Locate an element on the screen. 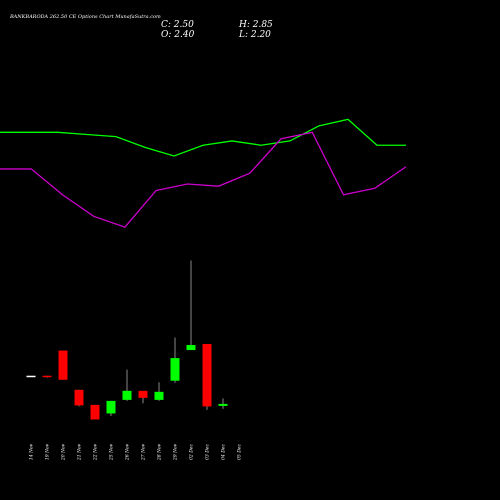 Image resolution: width=500 pixels, height=500 pixels. x-tick-label: 25 Nov is located at coordinates (112, 452).